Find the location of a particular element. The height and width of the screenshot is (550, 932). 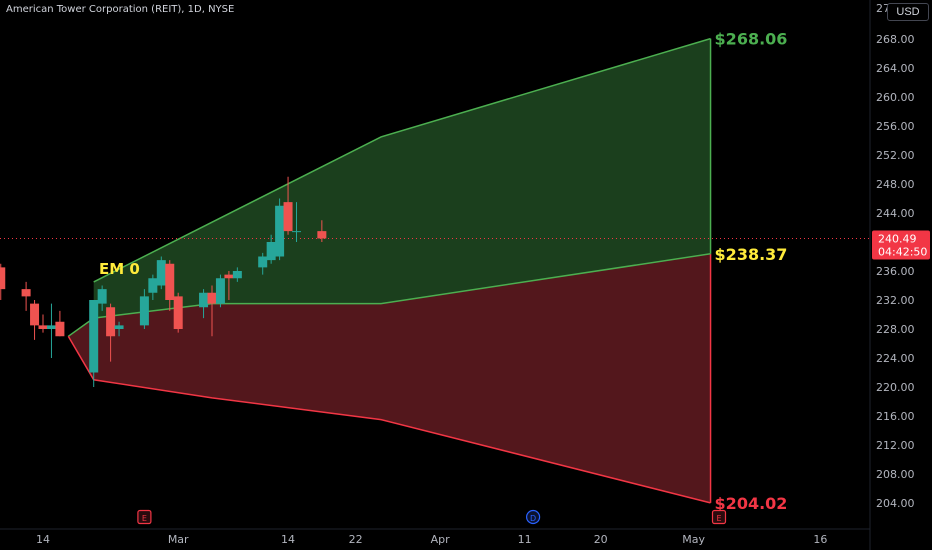

y-tick-label: 256.00 is located at coordinates (895, 126).